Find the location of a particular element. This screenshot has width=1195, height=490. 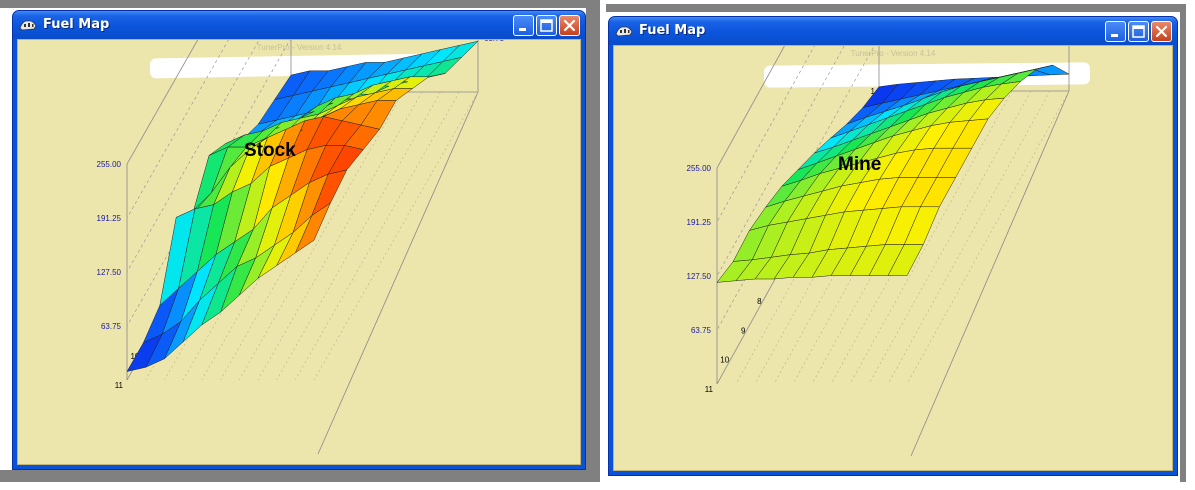

row-label: 10 is located at coordinates (724, 360).